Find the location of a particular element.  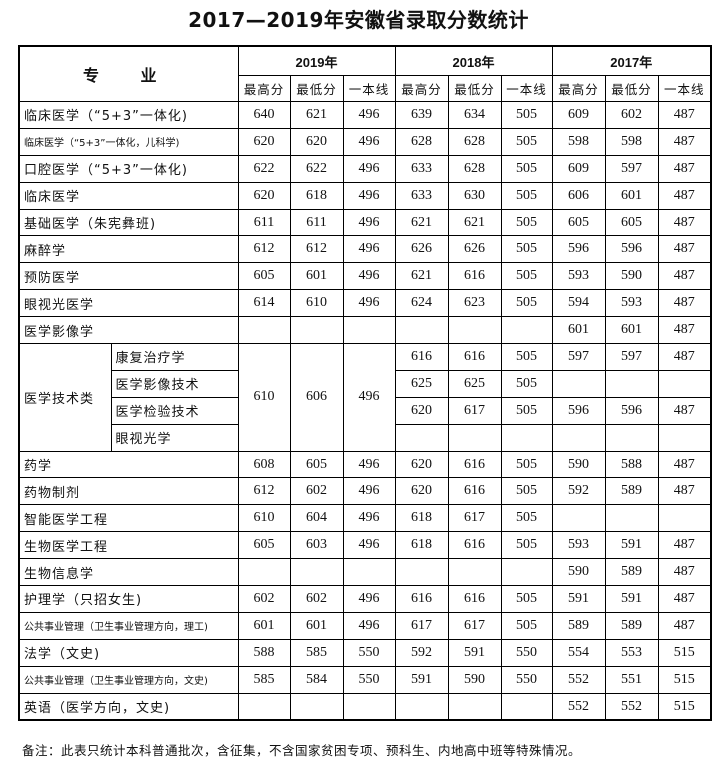

score-cell: 626 is located at coordinates (421, 249).